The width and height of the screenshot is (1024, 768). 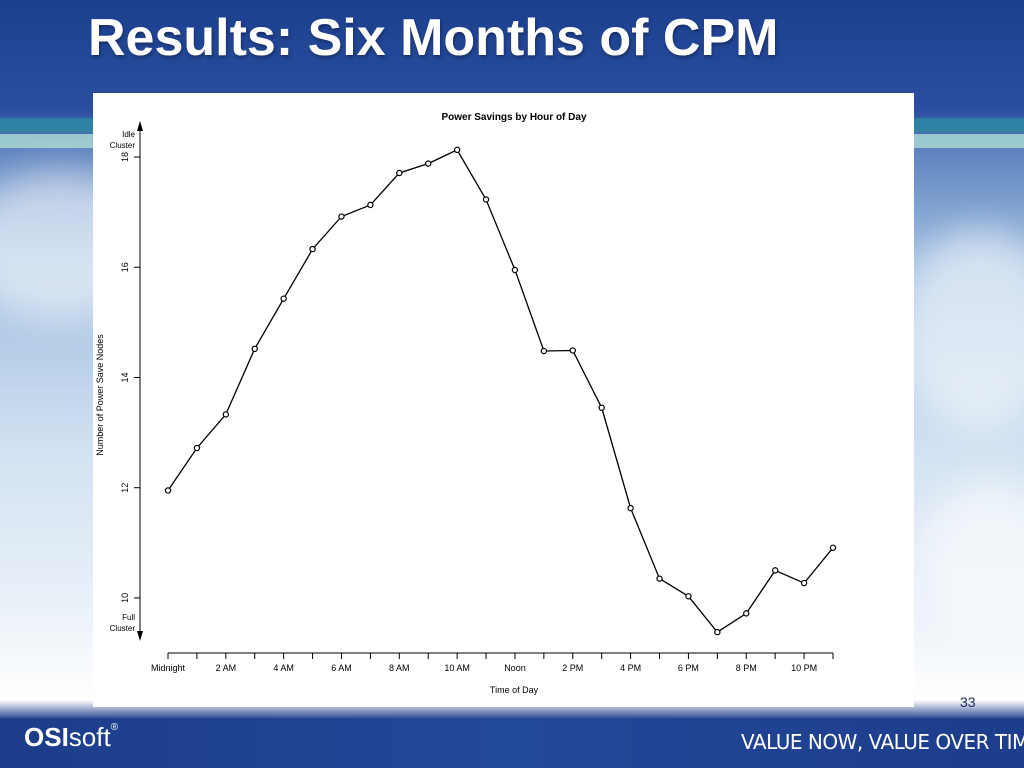 I want to click on x-tick-label: 4 AM, so click(x=283, y=668).